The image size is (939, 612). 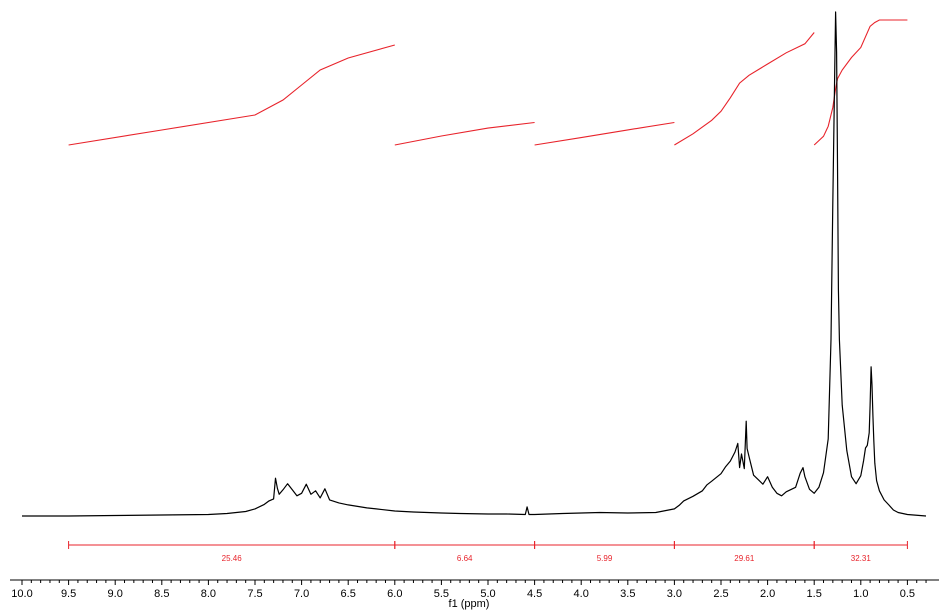 What do you see at coordinates (674, 594) in the screenshot?
I see `x-tick-label: 3.0` at bounding box center [674, 594].